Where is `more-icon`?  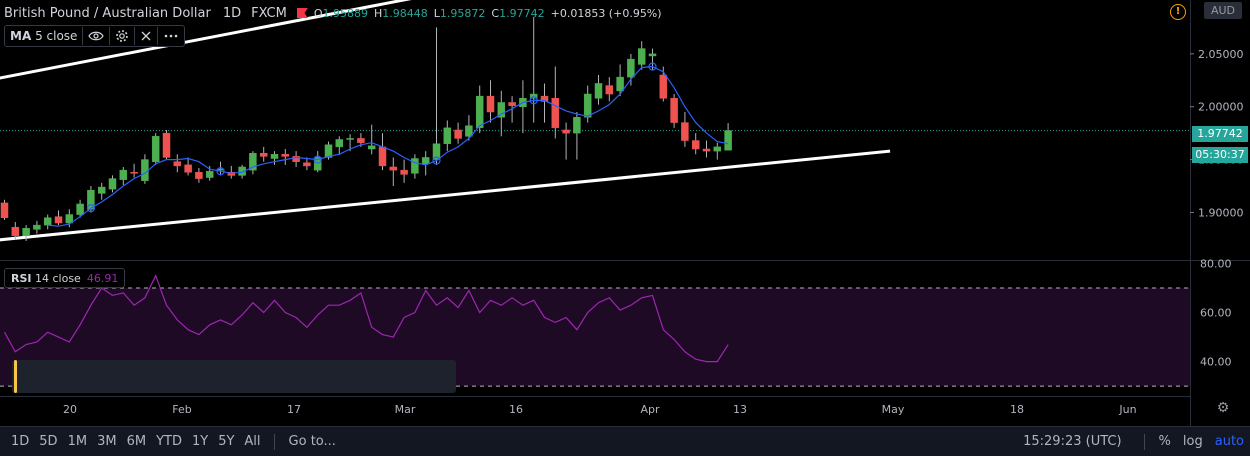
more-icon is located at coordinates (171, 36).